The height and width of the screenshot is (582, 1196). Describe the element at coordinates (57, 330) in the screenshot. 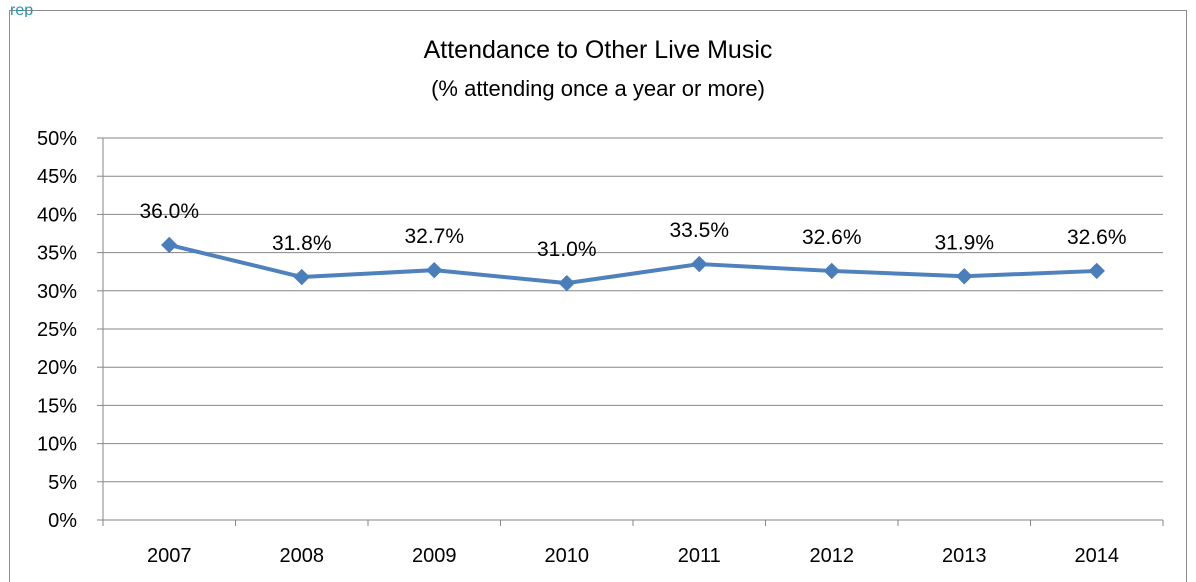

I see `y-tick-label: 25%` at that location.